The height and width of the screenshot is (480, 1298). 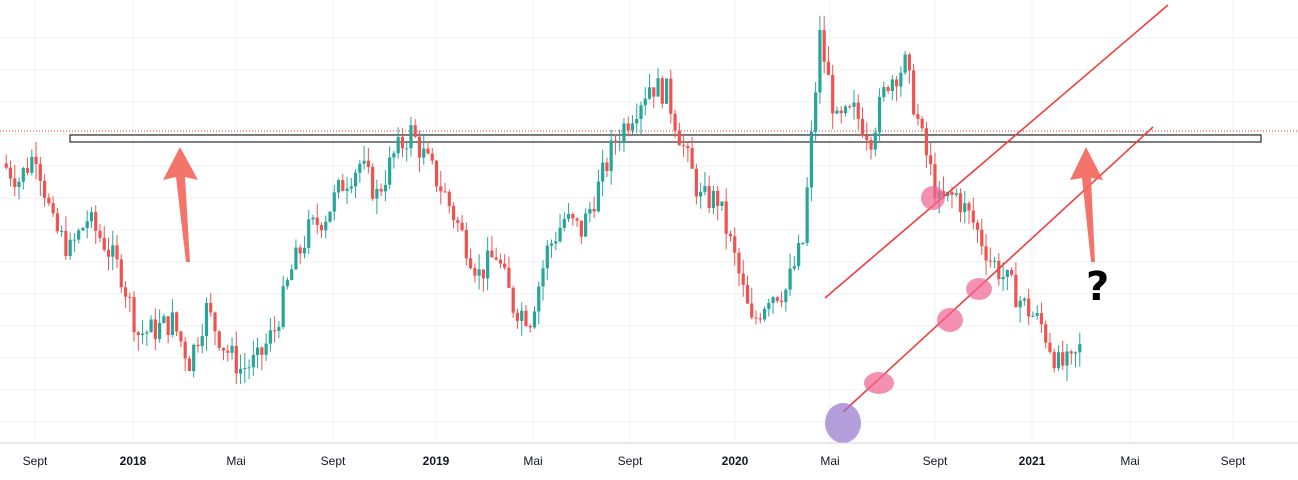 What do you see at coordinates (333, 461) in the screenshot?
I see `x-tick-label: Sept` at bounding box center [333, 461].